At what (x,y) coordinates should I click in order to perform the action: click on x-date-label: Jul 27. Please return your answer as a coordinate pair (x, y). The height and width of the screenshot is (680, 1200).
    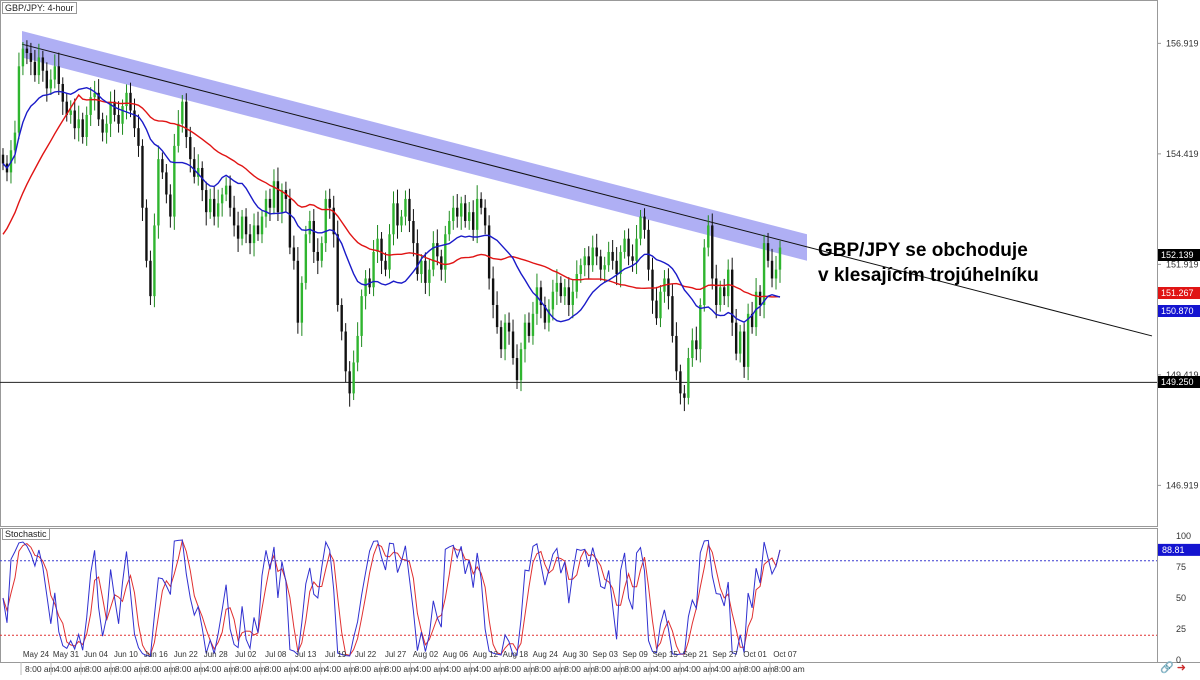
    Looking at the image, I should click on (396, 654).